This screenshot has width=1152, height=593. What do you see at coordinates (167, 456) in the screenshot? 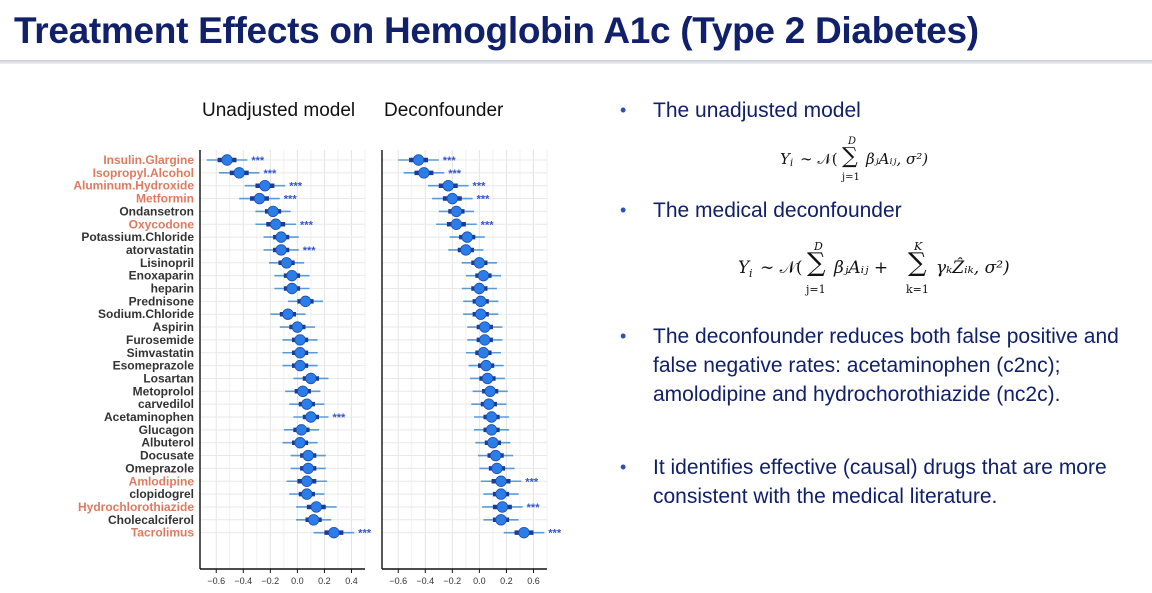
I see `drug-label: Docusate` at bounding box center [167, 456].